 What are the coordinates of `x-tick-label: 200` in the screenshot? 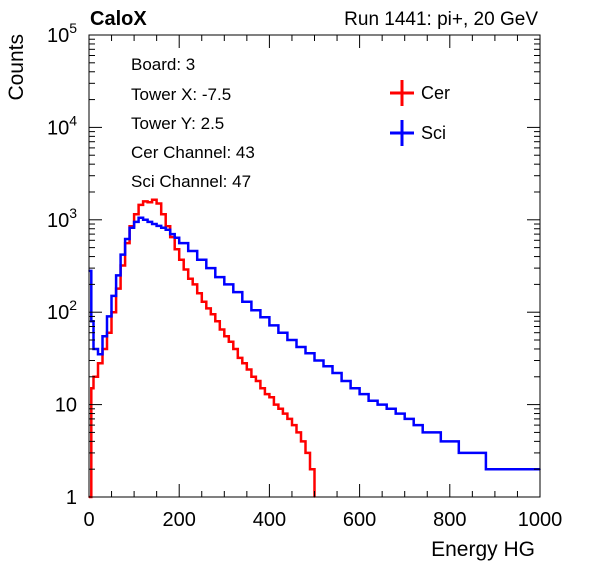 It's located at (179, 520).